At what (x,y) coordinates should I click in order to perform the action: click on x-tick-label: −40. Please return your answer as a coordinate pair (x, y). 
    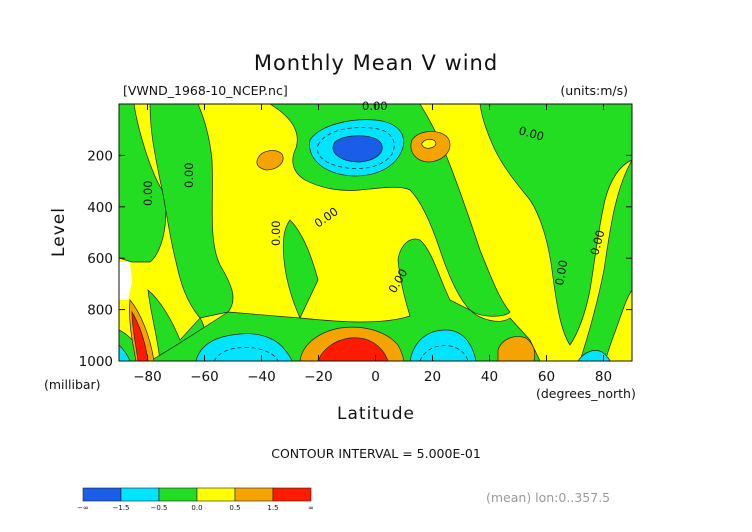
    Looking at the image, I should click on (261, 377).